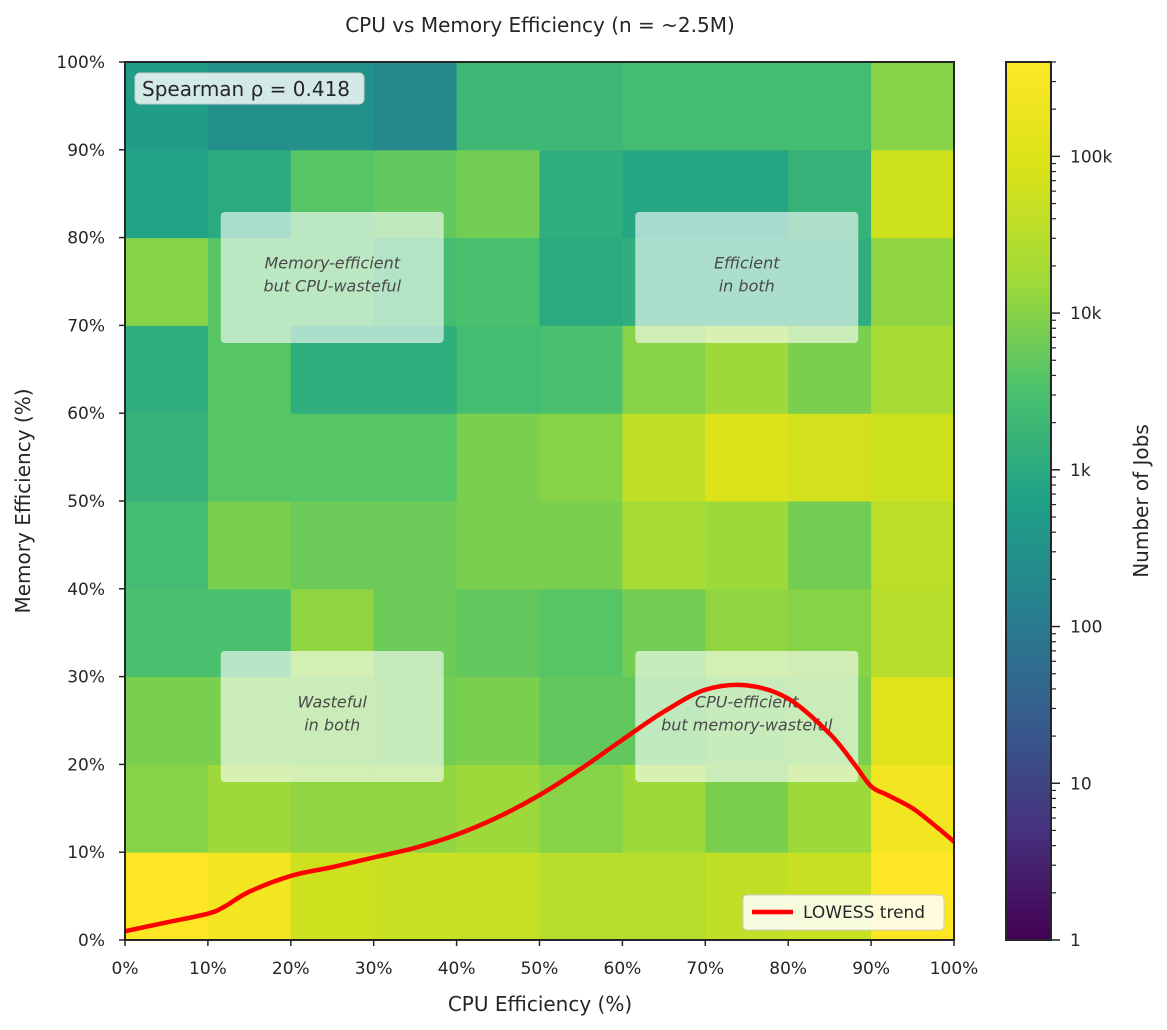  I want to click on y-tick-label: 0%, so click(91, 941).